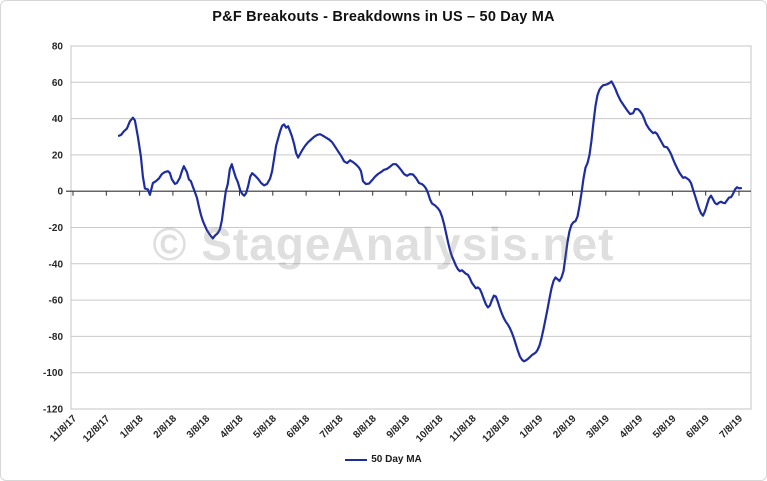 The image size is (767, 481). I want to click on x-tick-label: 8/8/18, so click(365, 427).